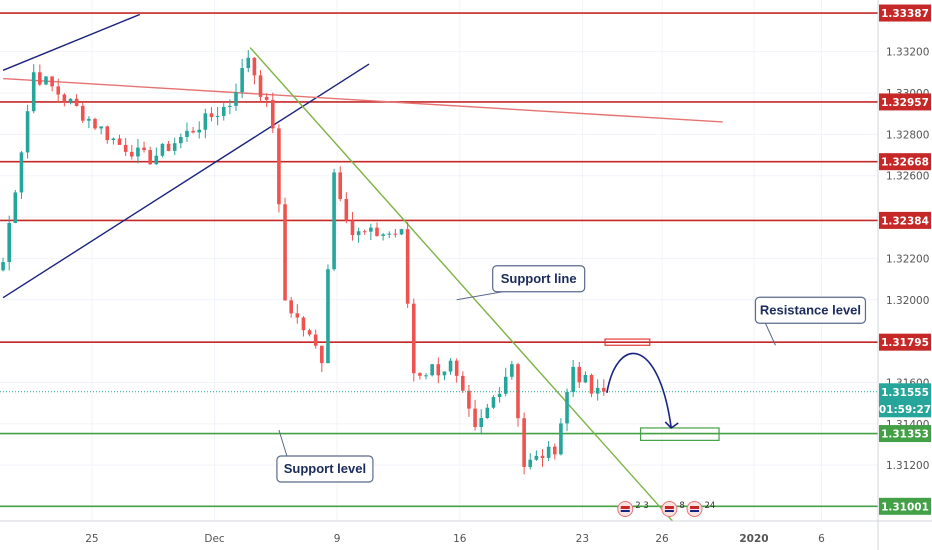 The width and height of the screenshot is (932, 550). I want to click on callout-label: Support line, so click(539, 278).